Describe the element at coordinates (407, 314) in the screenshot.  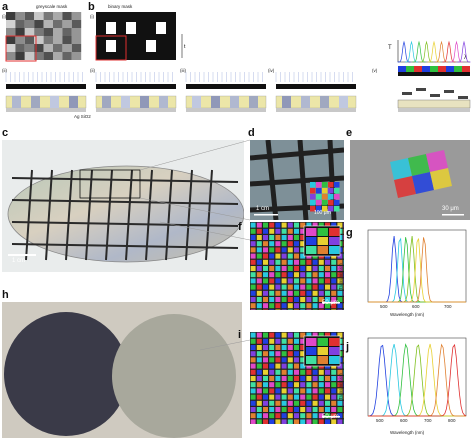
I see `g-xlabel: Wavelength (nm)` at that location.